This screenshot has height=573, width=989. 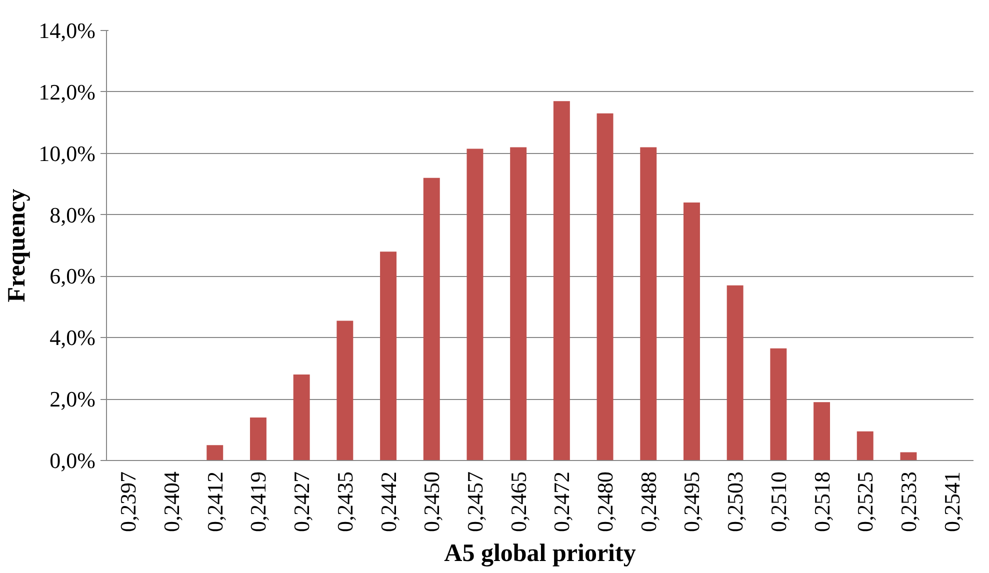 What do you see at coordinates (561, 502) in the screenshot?
I see `x-tick-label: 0,2472` at bounding box center [561, 502].